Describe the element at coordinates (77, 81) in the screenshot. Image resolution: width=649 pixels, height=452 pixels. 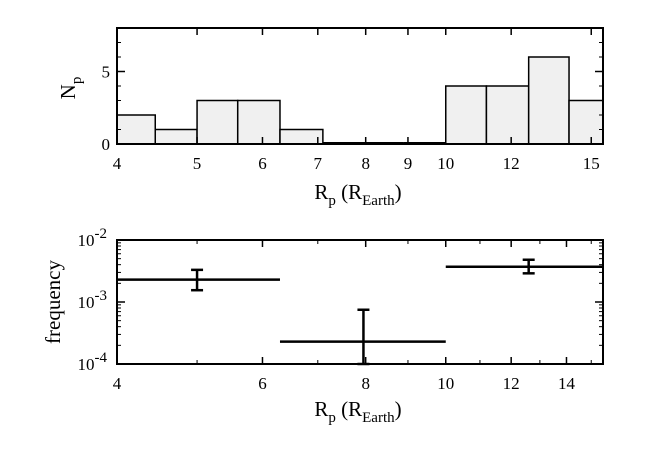
I see `histogram-y-axis-label-sub: p` at that location.